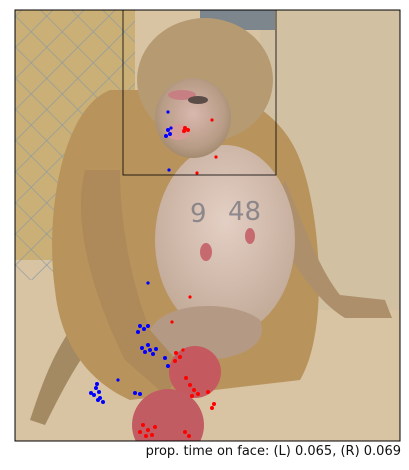 This screenshot has width=409, height=470. I want to click on svg-text: 9, so click(198, 214).